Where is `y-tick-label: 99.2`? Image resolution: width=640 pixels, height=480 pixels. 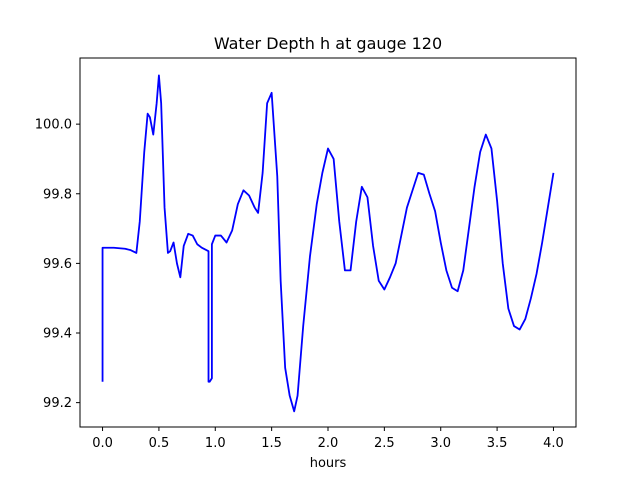 y-tick-label: 99.2 is located at coordinates (57, 403).